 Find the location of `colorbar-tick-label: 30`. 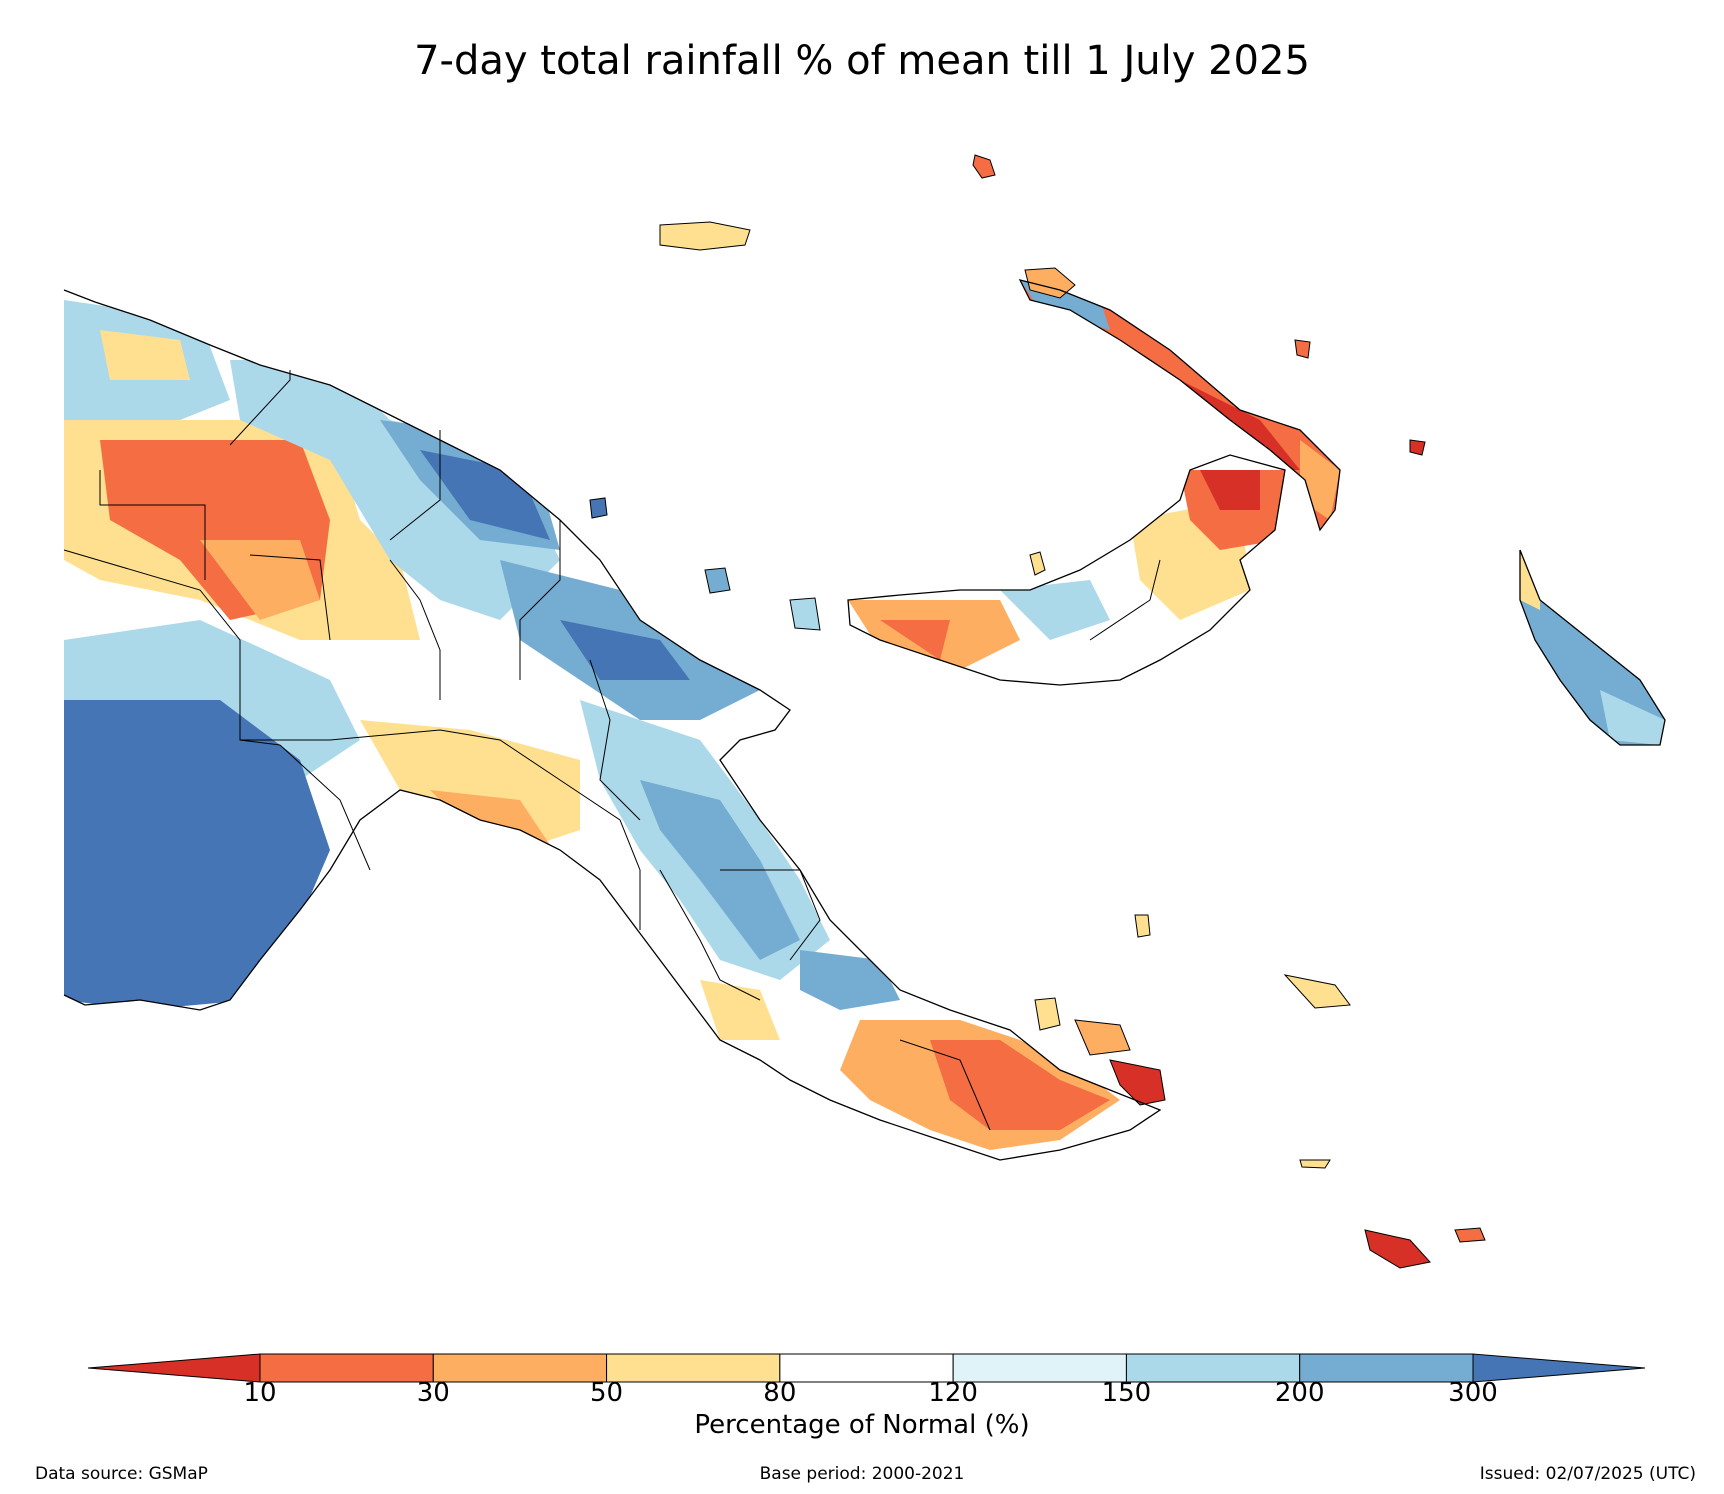

colorbar-tick-label: 30 is located at coordinates (433, 1393).